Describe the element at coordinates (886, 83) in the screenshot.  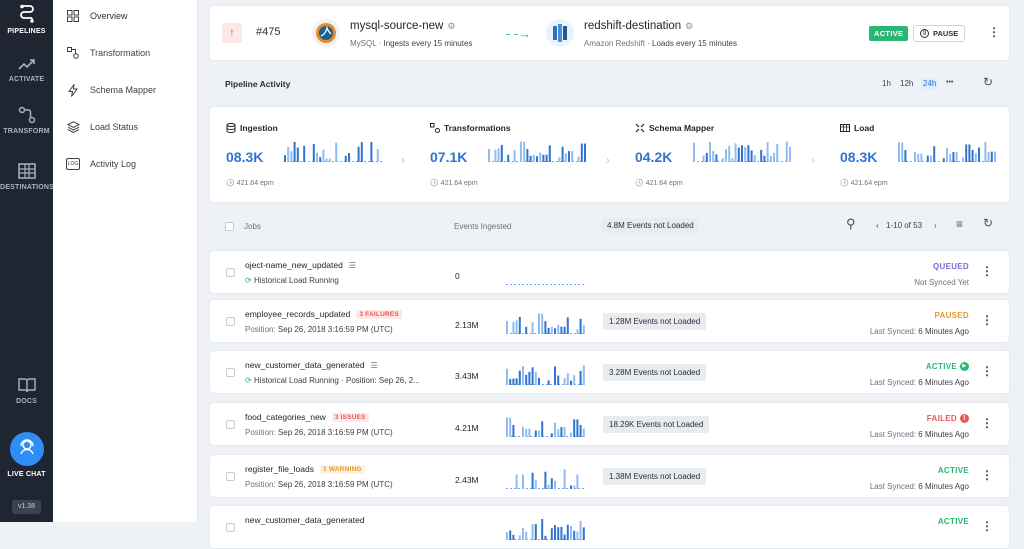
I see `range-1h: 1h` at that location.